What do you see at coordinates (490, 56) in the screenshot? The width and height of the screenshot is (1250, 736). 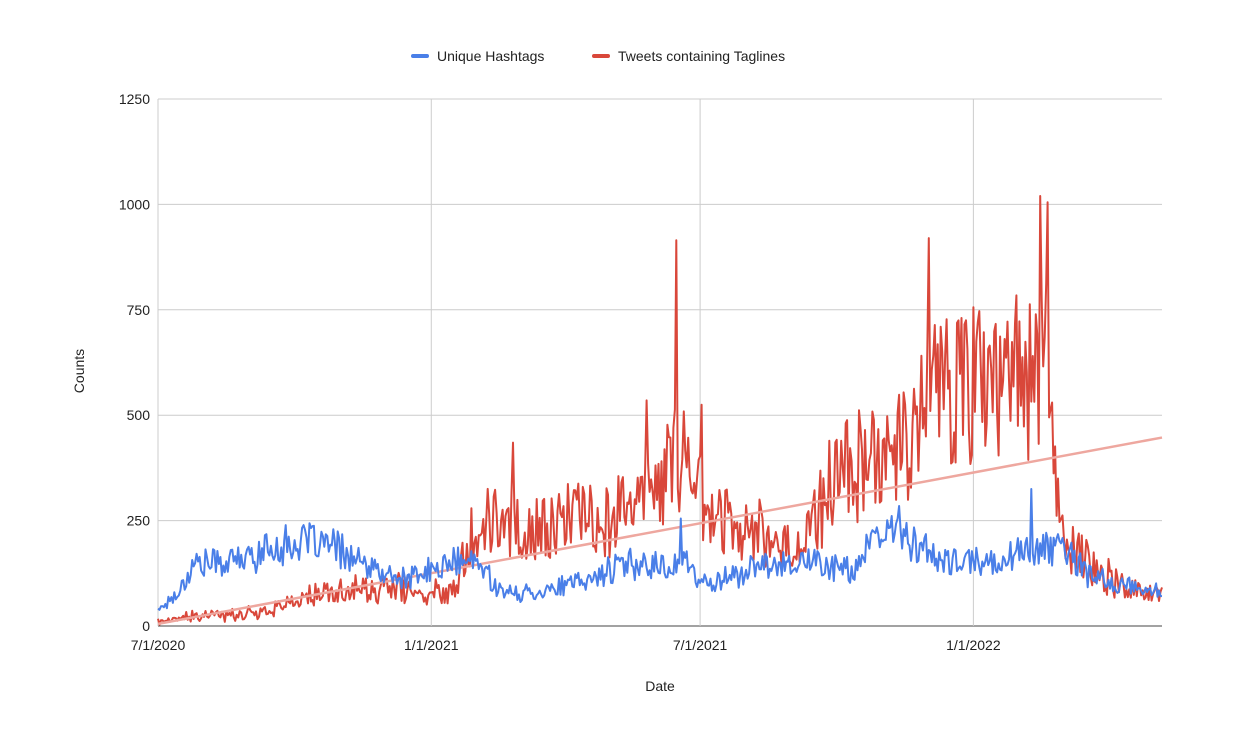 I see `legend-label-unique-hashtags: Unique Hashtags` at bounding box center [490, 56].